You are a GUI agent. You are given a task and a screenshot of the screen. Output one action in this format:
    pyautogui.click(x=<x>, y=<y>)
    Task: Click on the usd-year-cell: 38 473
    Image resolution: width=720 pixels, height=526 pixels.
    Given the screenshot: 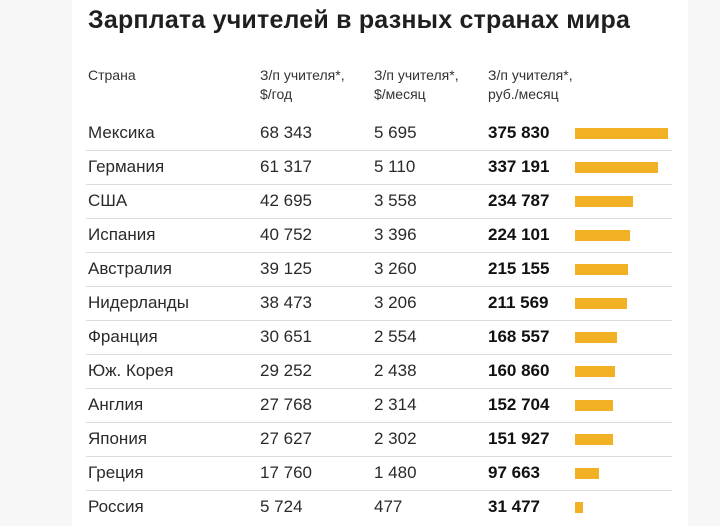 What is the action you would take?
    pyautogui.click(x=286, y=302)
    